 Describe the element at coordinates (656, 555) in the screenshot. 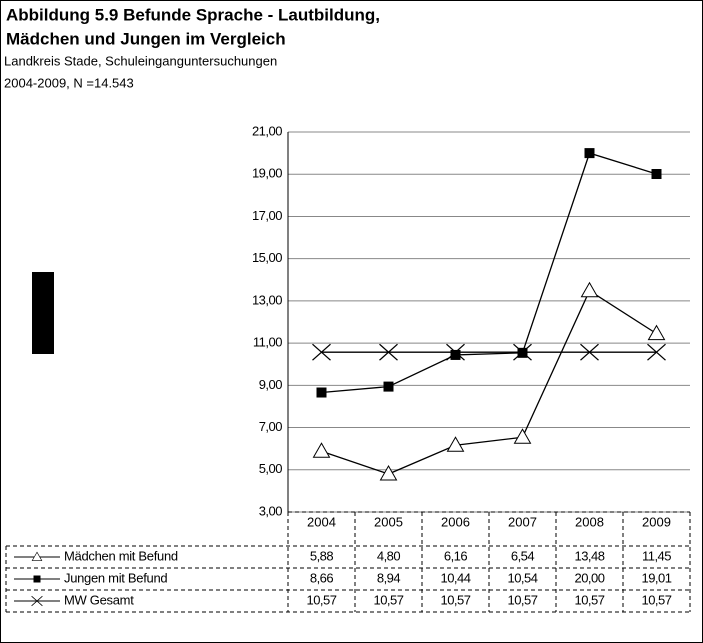

I see `table-value: 11,45` at that location.